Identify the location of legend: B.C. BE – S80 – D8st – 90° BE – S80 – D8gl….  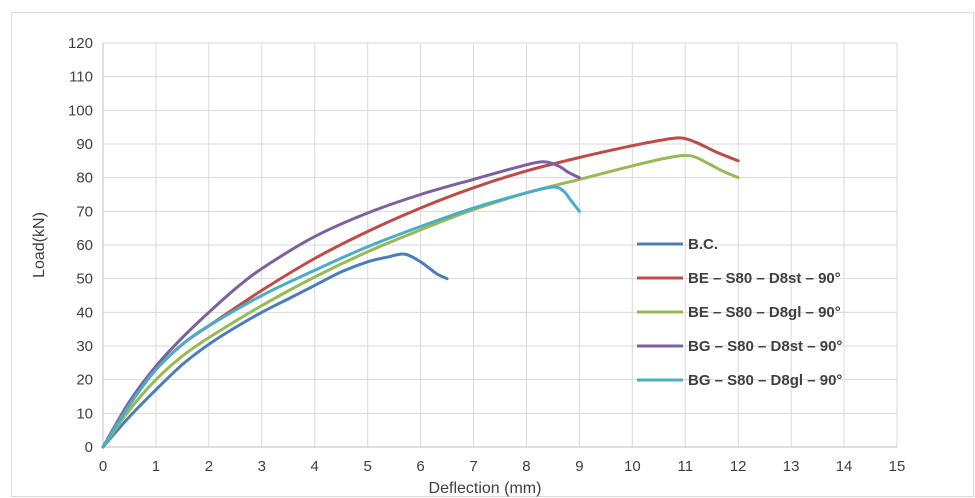
(739, 312).